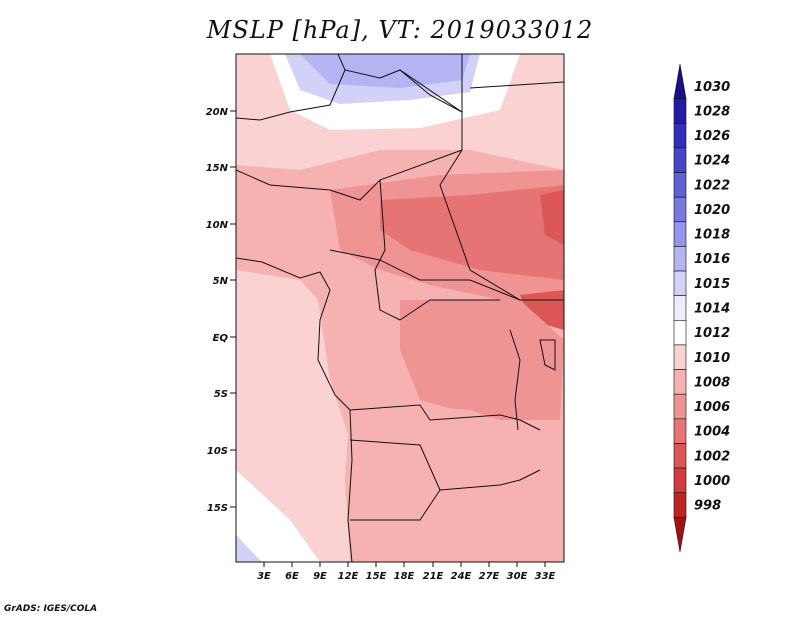 The height and width of the screenshot is (618, 800). Describe the element at coordinates (680, 81) in the screenshot. I see `colorbar-top-arrow` at that location.